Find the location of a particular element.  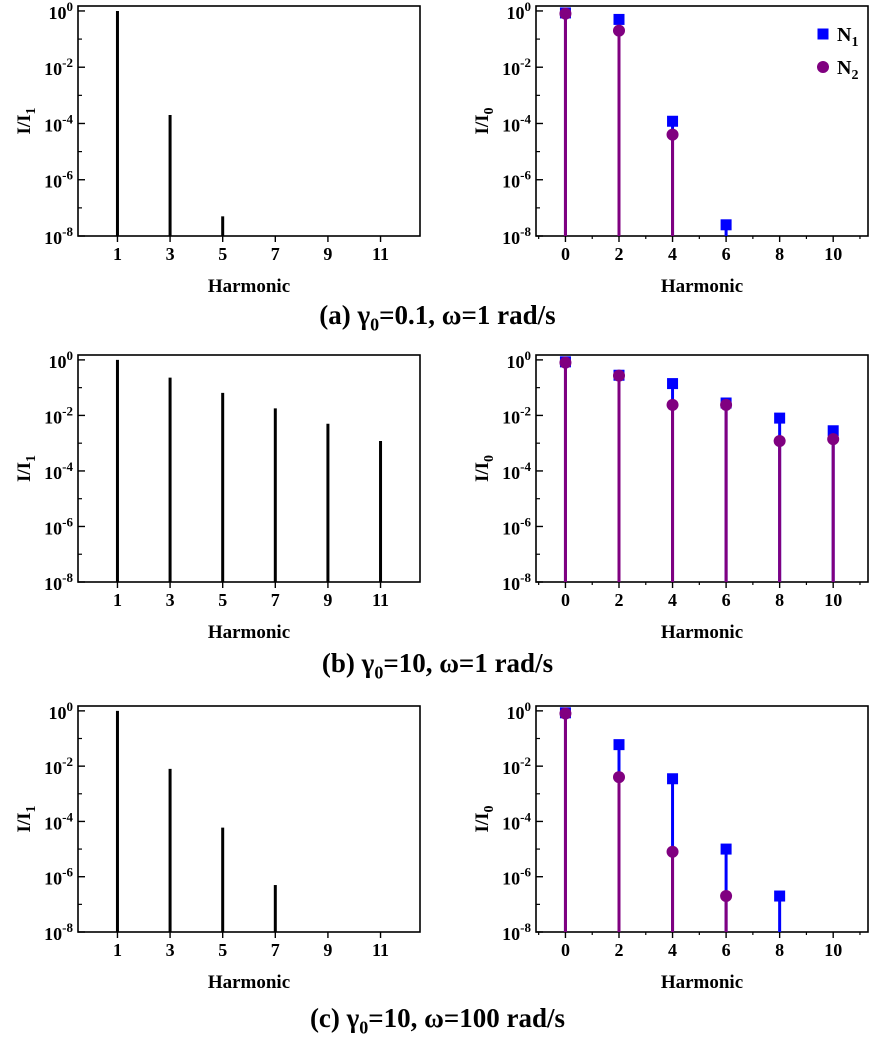

legend-label: N2 is located at coordinates (847, 70).